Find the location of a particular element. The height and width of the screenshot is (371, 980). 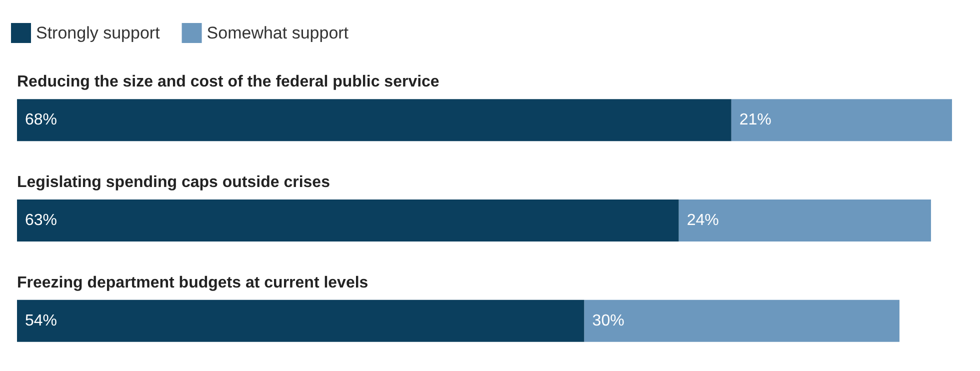

y-tick-label: Freezing department budgets at current levels is located at coordinates (192, 283).